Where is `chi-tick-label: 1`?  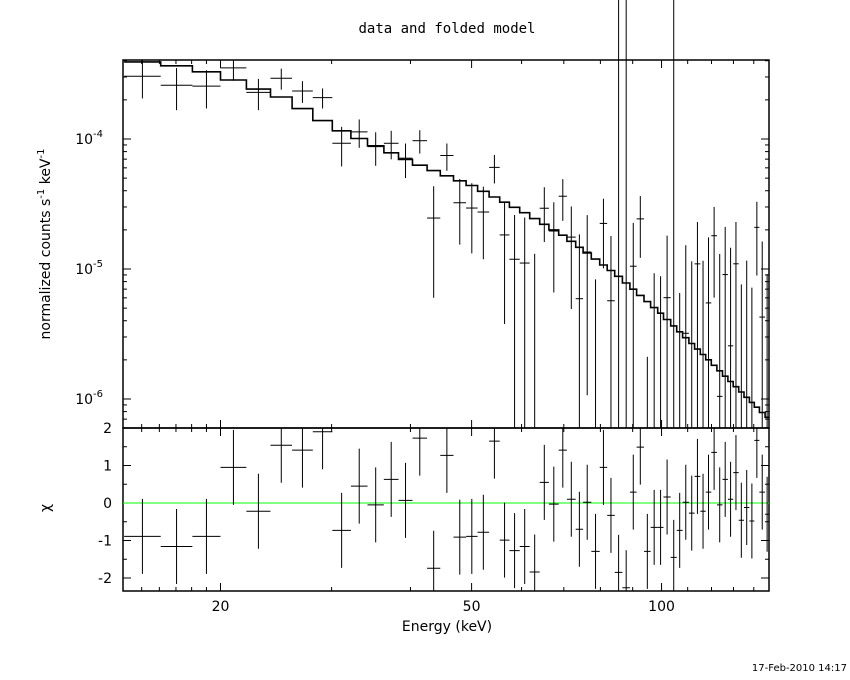
chi-tick-label: 1 is located at coordinates (107, 467).